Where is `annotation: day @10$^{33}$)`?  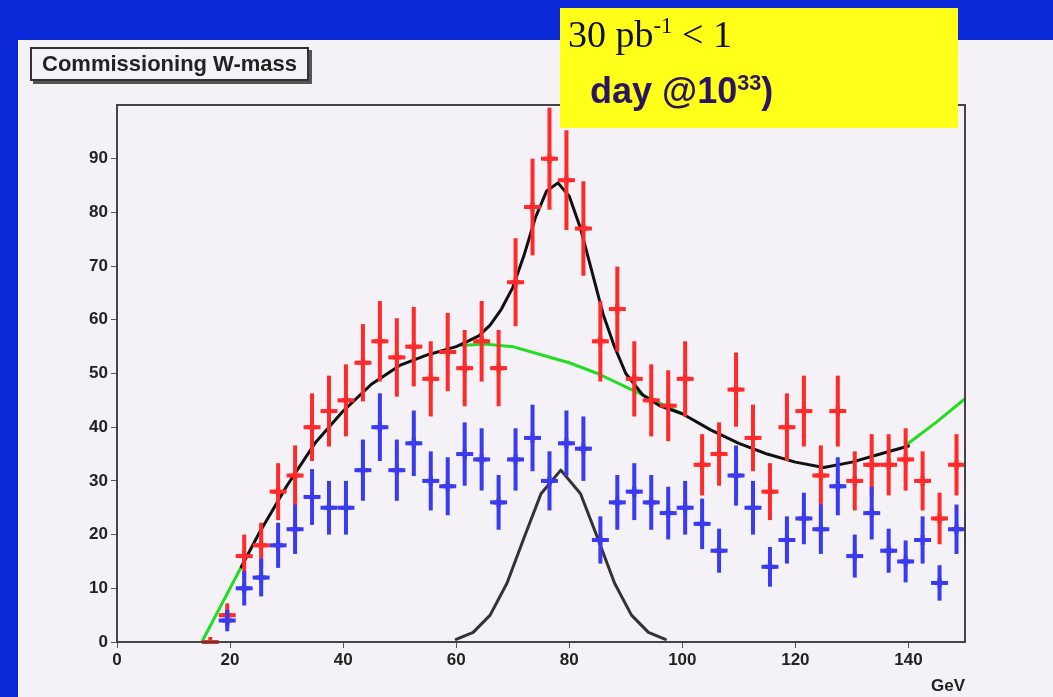
annotation: day @10$^{33}$) is located at coordinates (682, 91).